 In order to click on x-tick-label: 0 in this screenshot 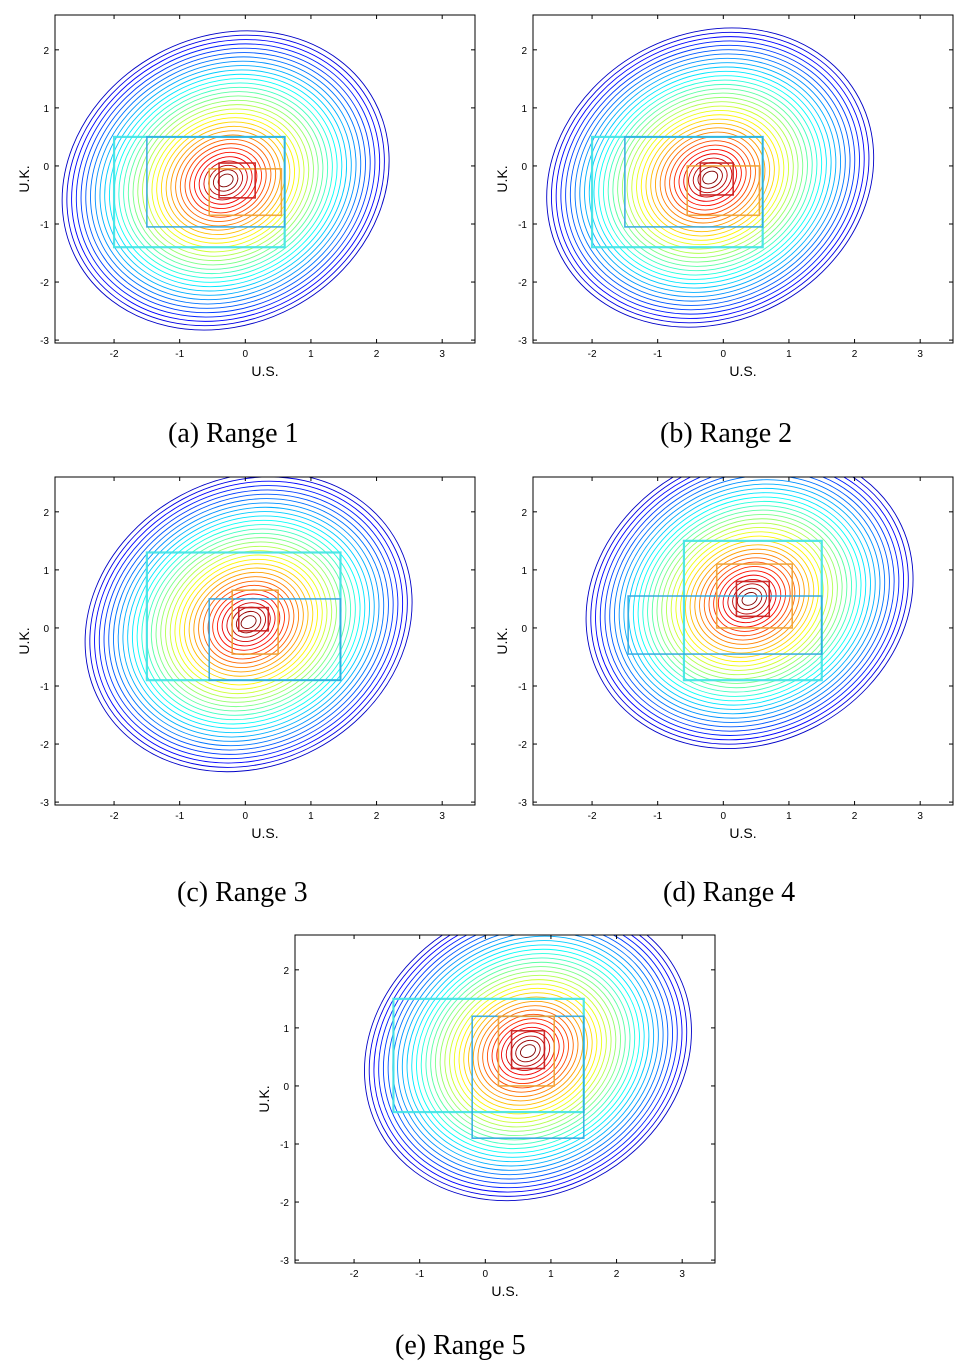, I will do `click(246, 354)`.